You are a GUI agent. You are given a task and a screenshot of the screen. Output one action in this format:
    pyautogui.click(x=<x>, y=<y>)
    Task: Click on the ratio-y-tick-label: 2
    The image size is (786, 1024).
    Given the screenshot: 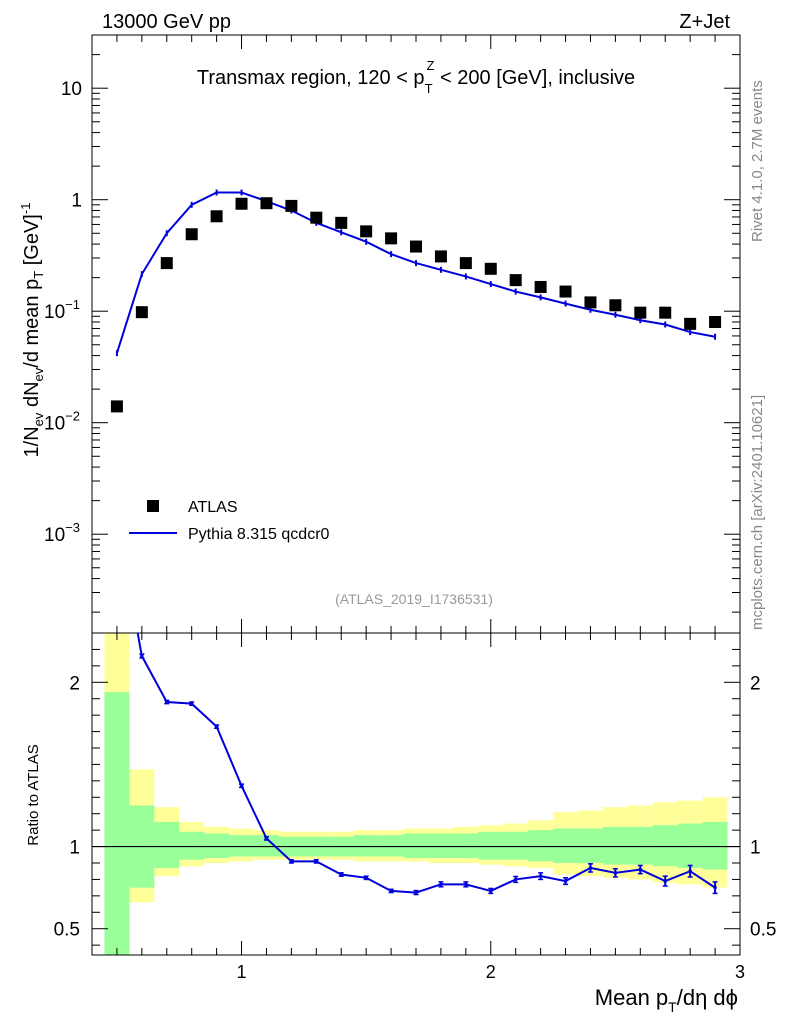 What is the action you would take?
    pyautogui.click(x=74, y=683)
    